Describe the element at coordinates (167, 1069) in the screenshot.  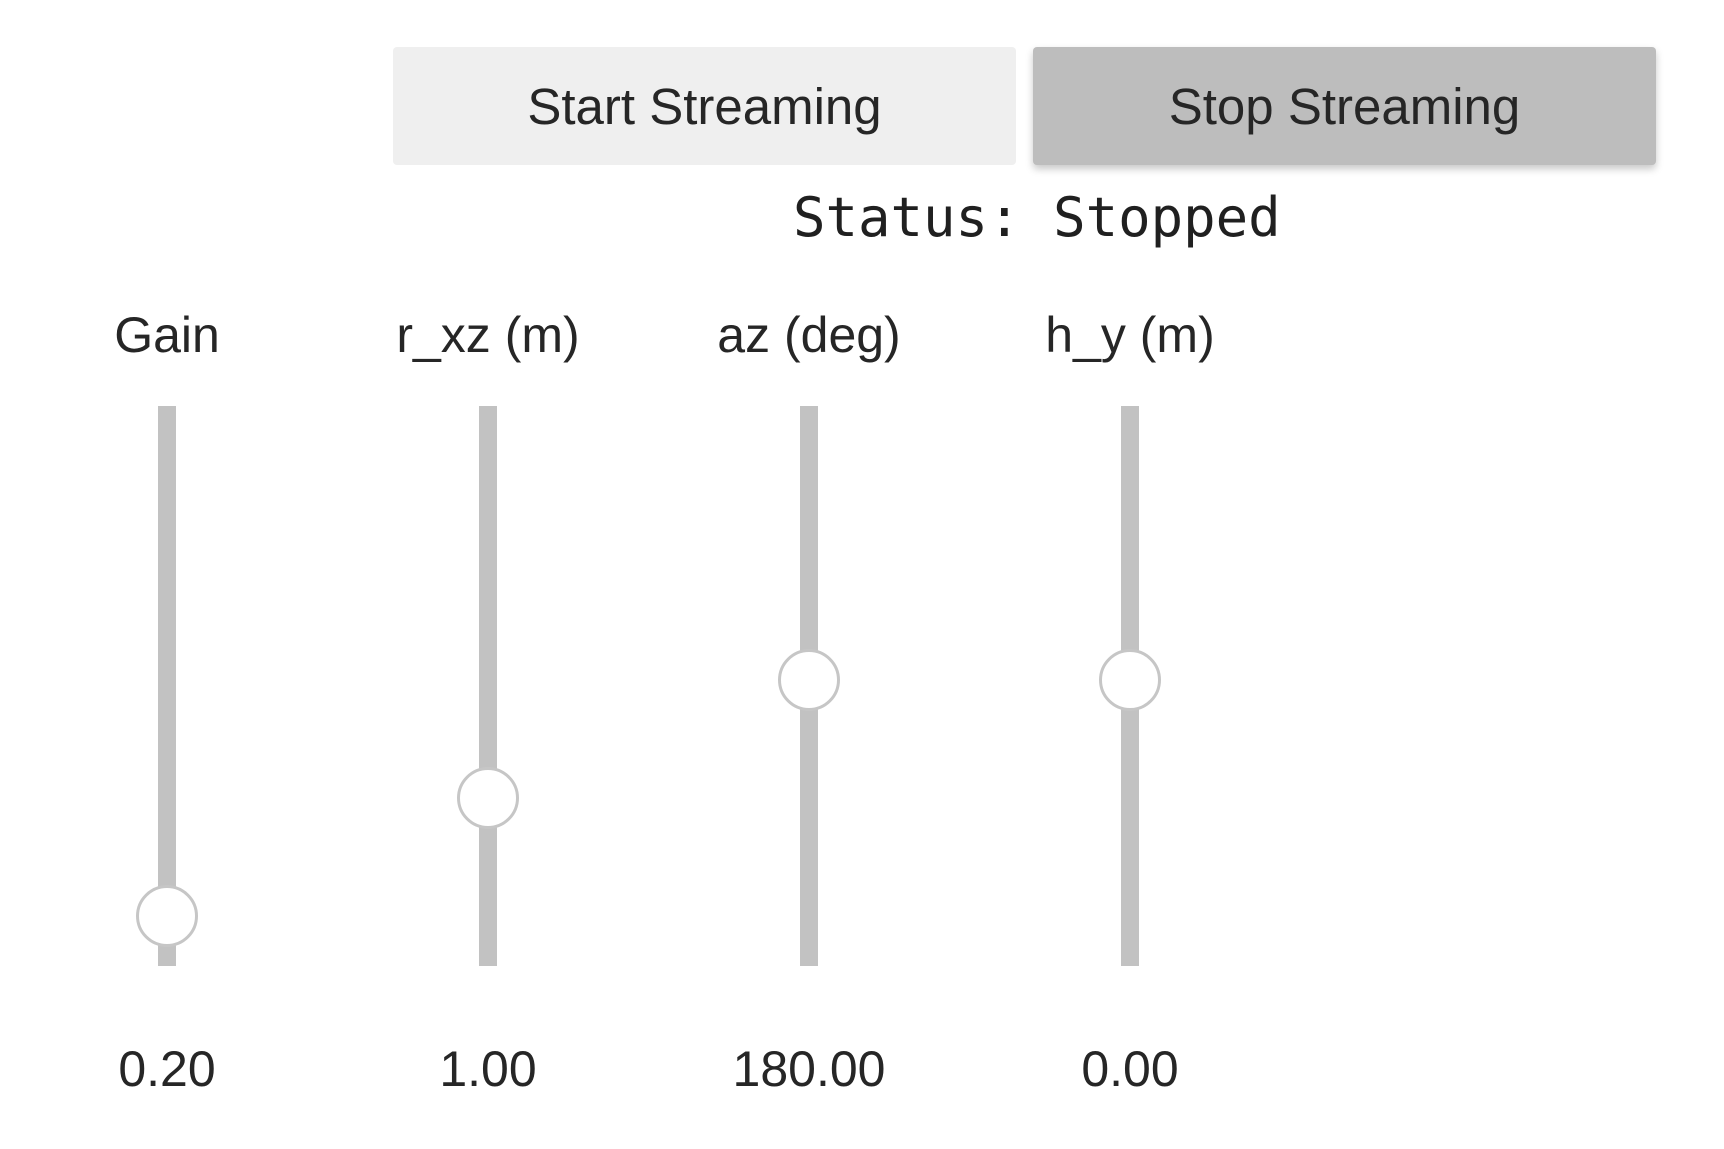
I see `slider-value: 0.20` at that location.